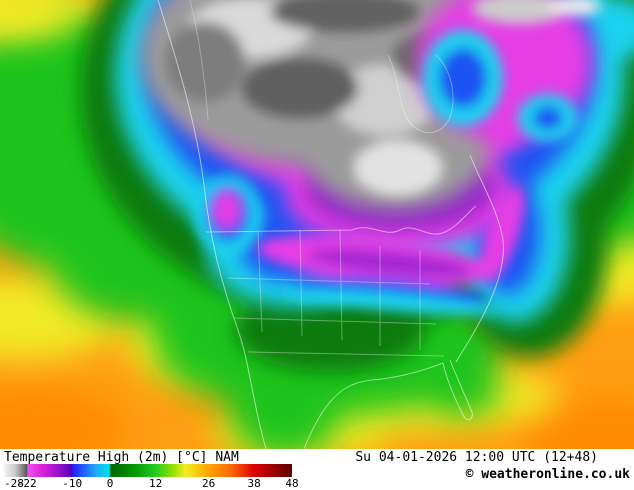 The image size is (634, 490). I want to click on corner-yellow, so click(37, 20).